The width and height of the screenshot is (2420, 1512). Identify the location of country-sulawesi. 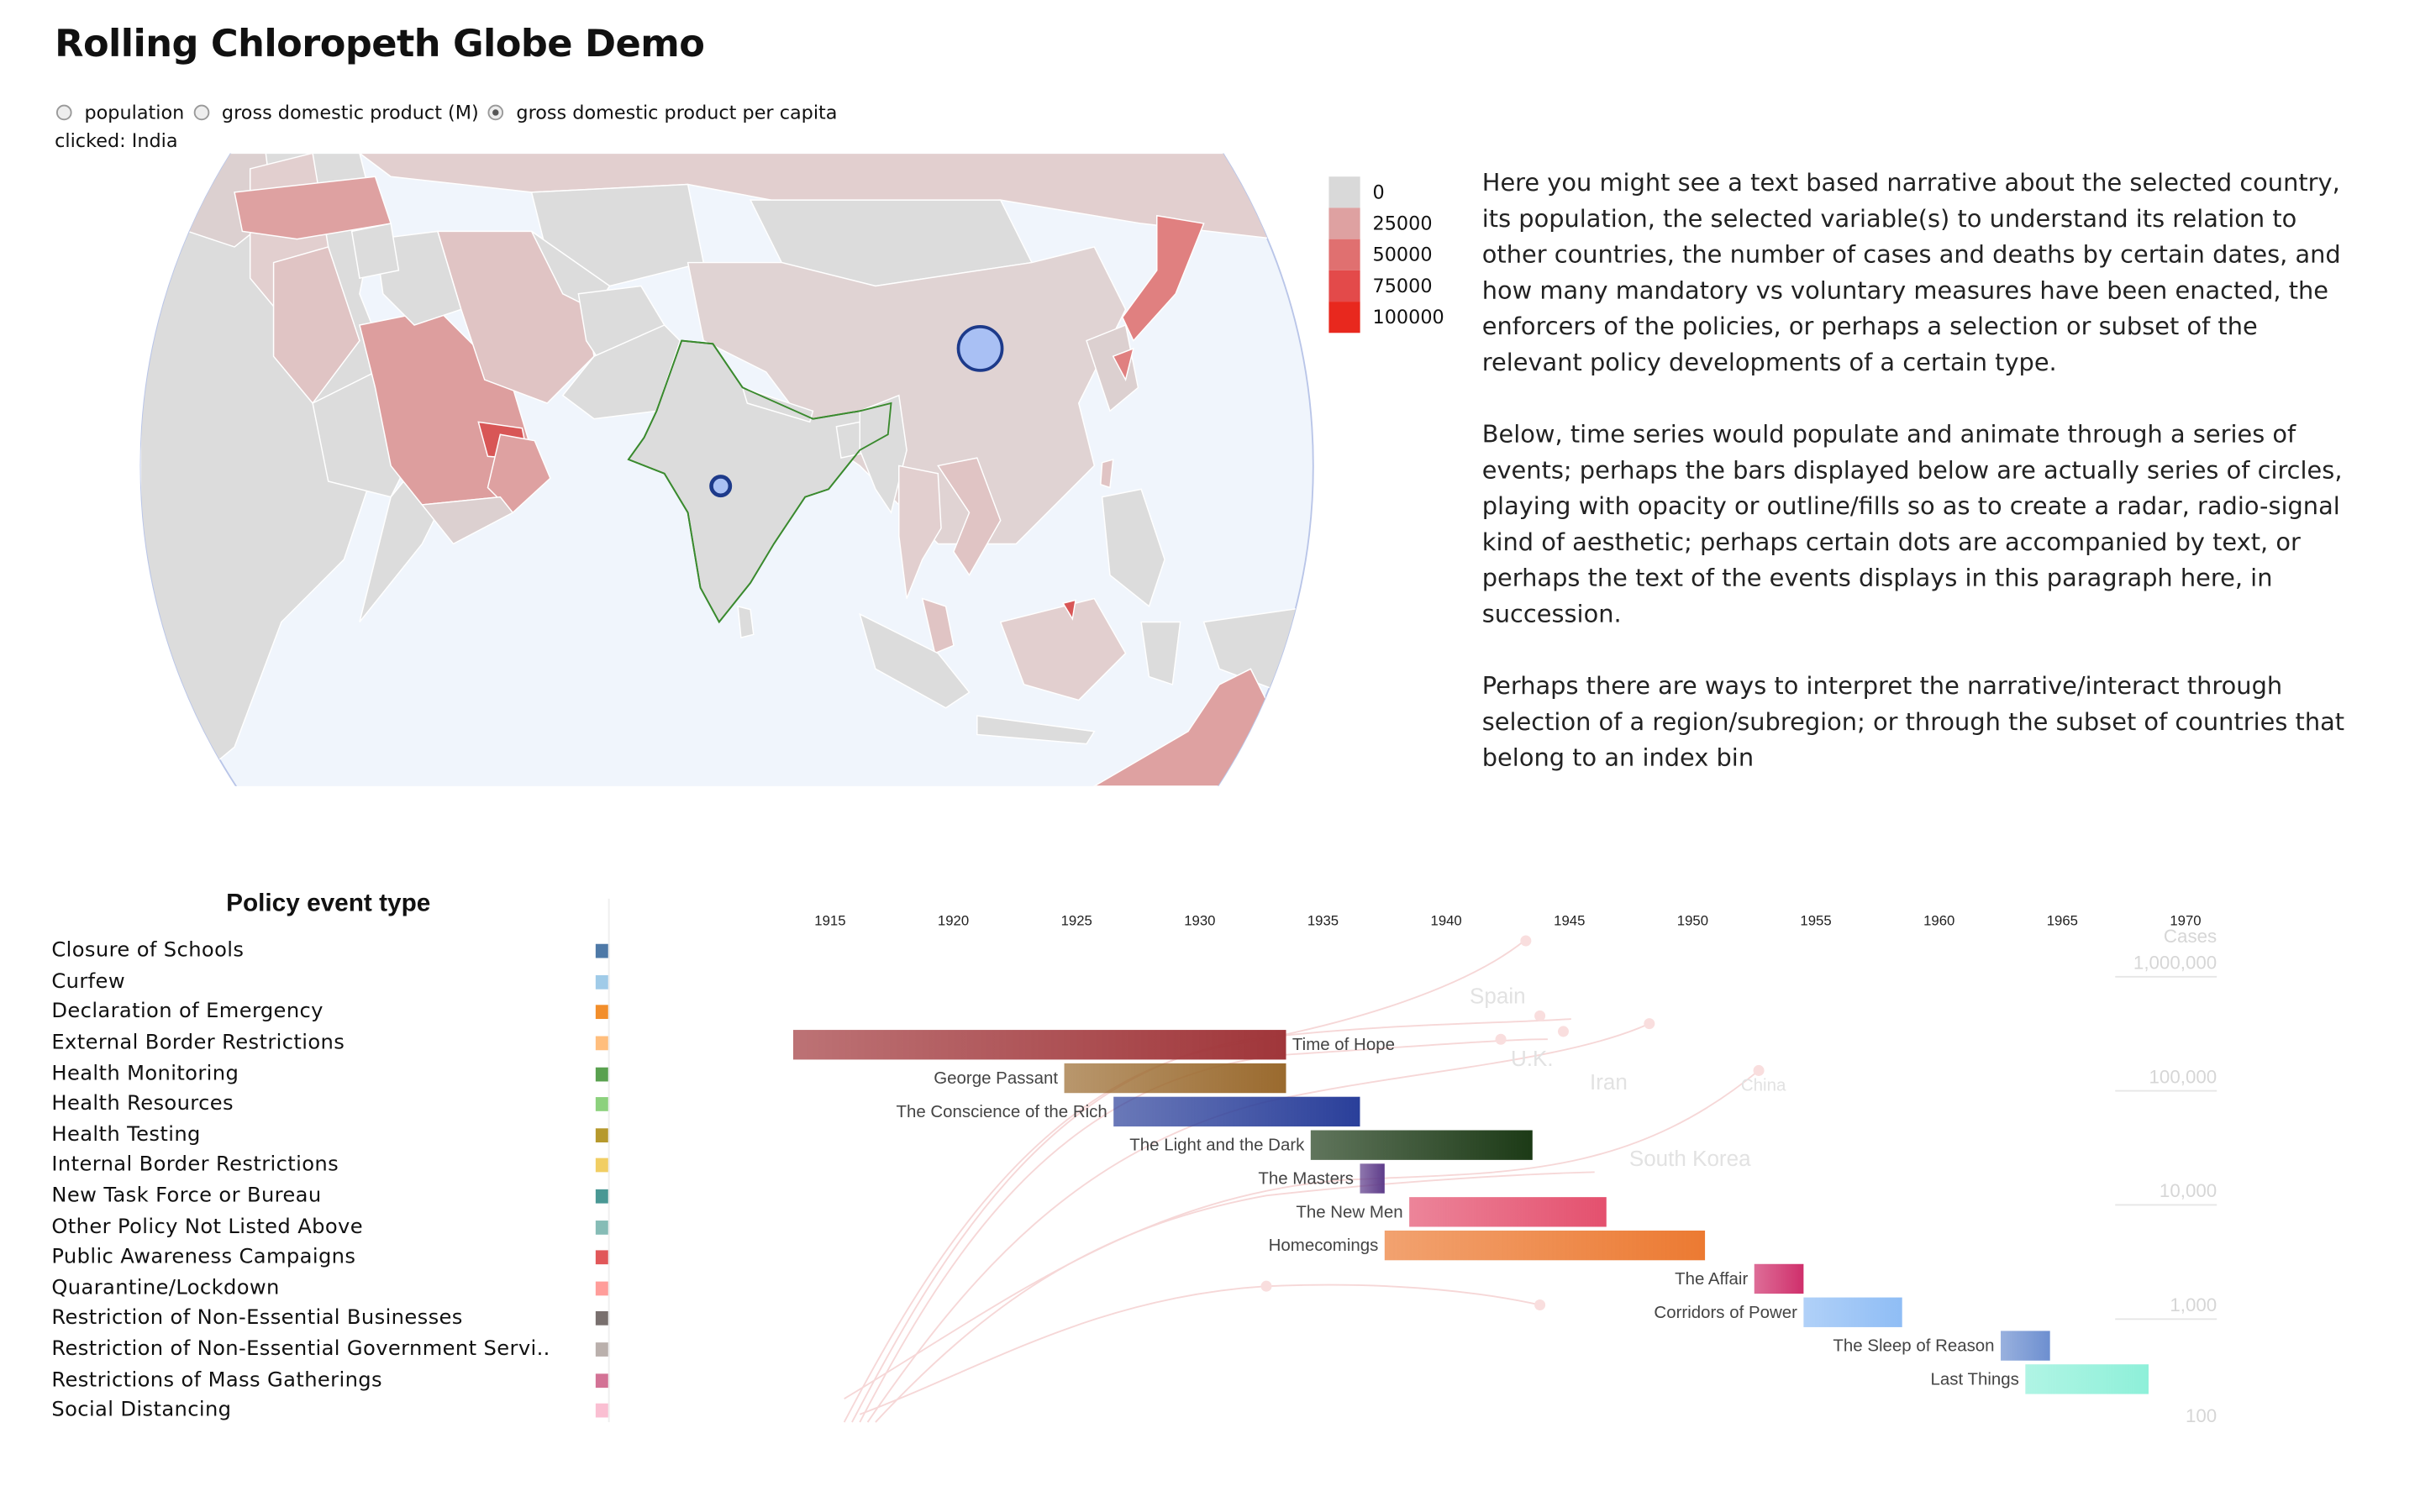
(1161, 653).